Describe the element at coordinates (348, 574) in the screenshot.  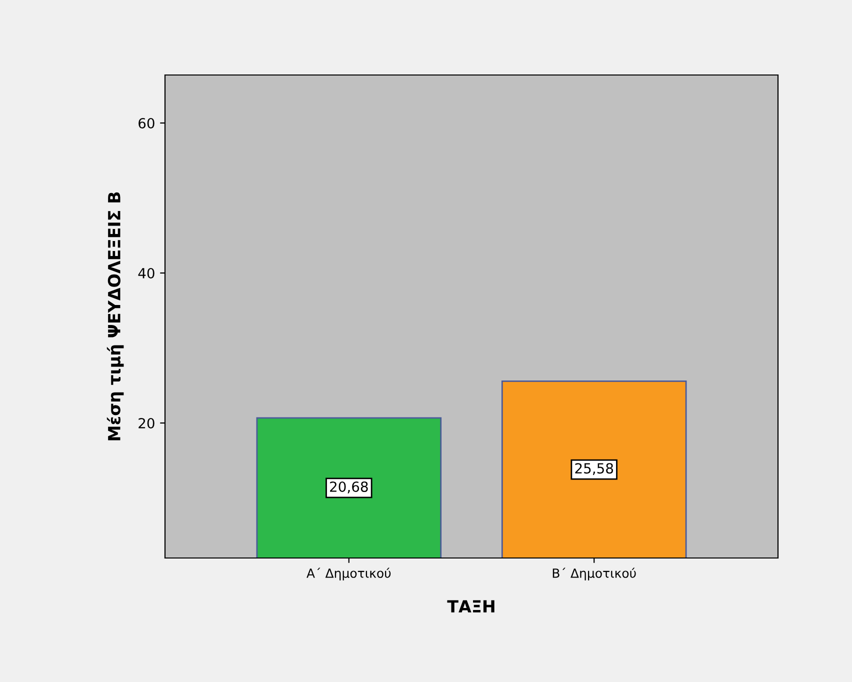
I see `x-tick-label: Α΄ Δημοτικού` at that location.